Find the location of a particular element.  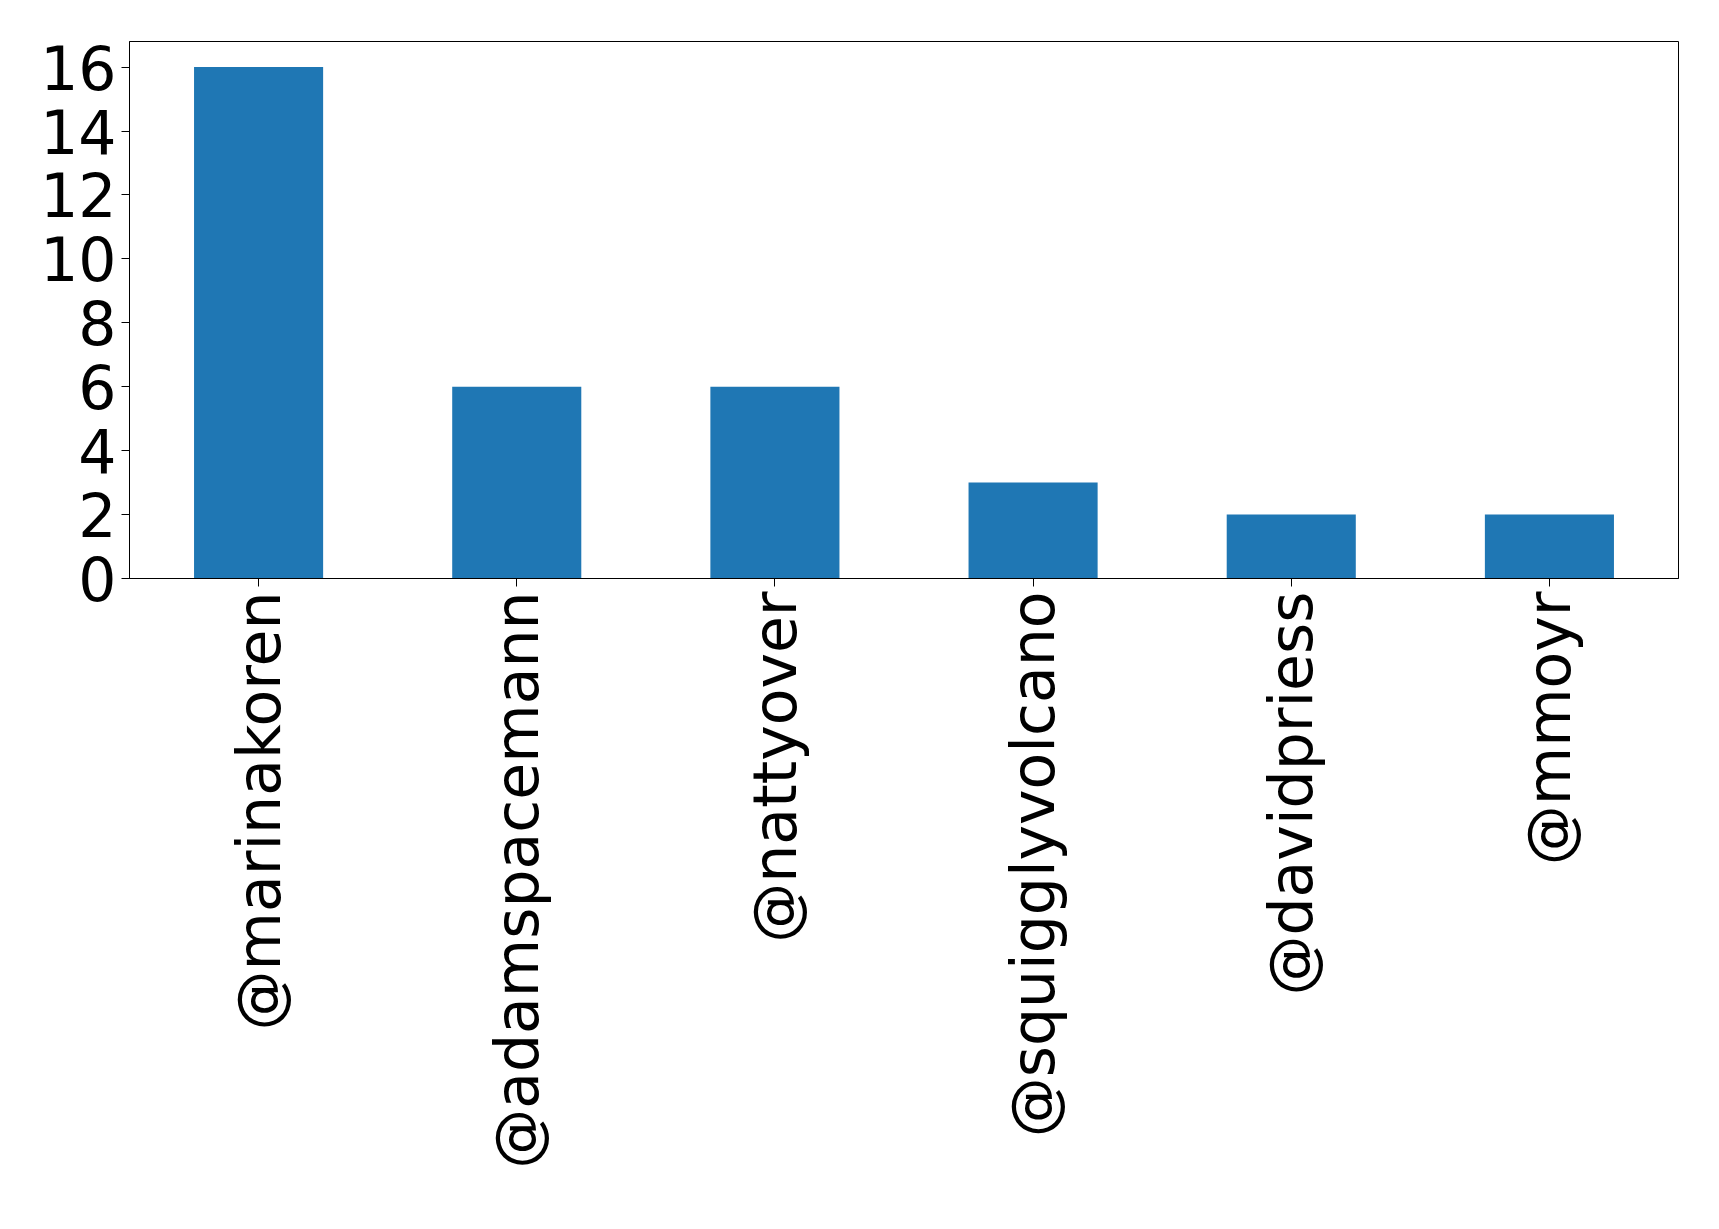

x-tick-label: @adamspacemann is located at coordinates (516, 880).